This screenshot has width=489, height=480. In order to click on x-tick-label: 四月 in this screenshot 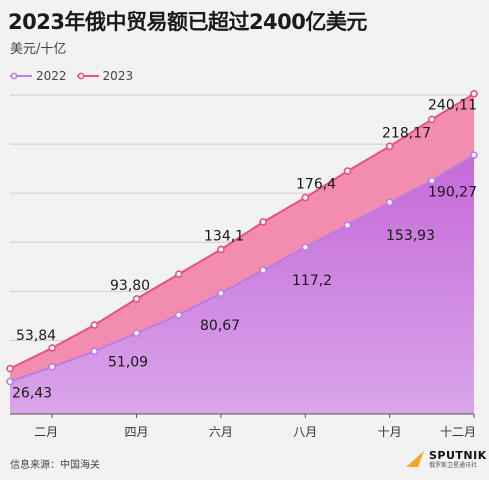, I will do `click(137, 432)`.